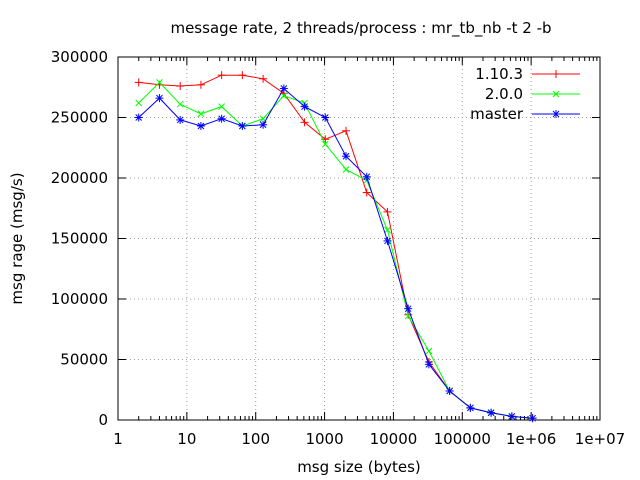 Image resolution: width=640 pixels, height=480 pixels. What do you see at coordinates (359, 467) in the screenshot?
I see `x-axis-title: msg size (bytes)` at bounding box center [359, 467].